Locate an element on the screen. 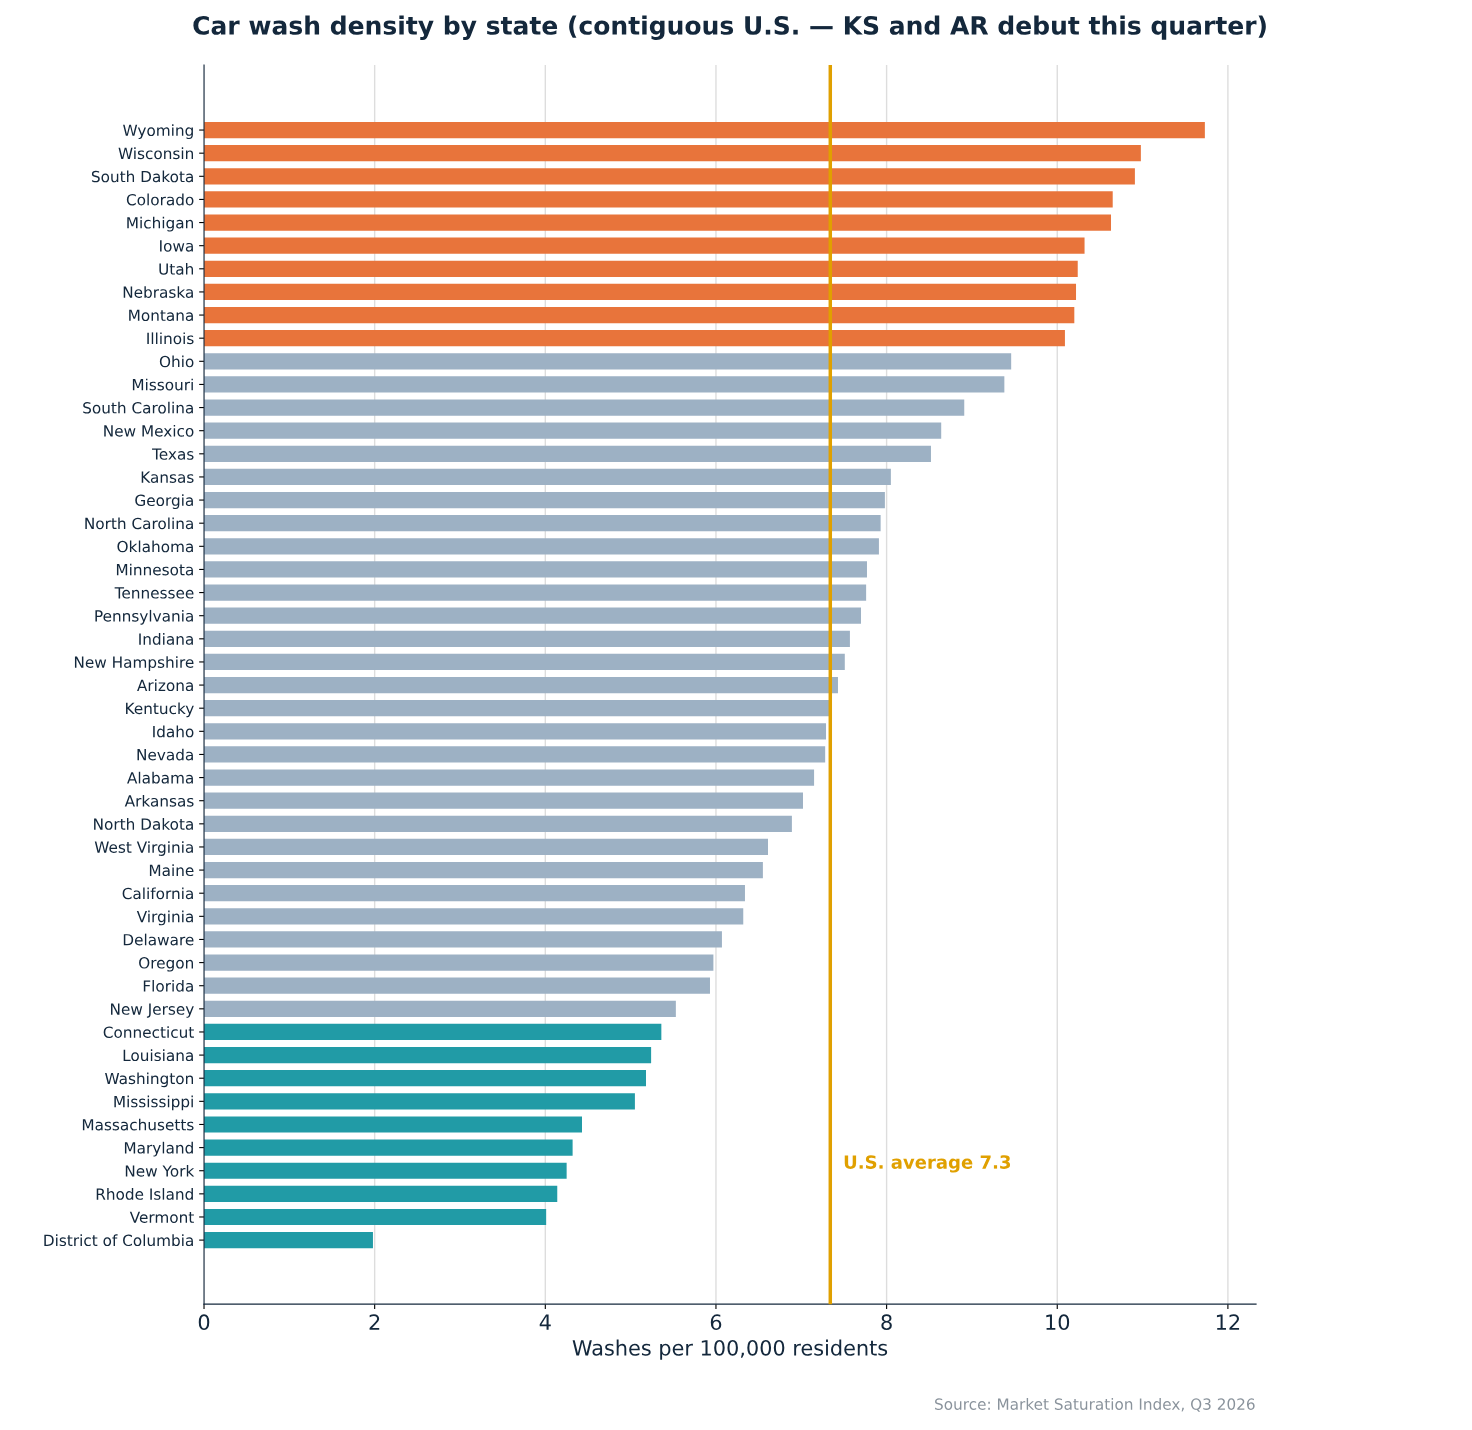 The width and height of the screenshot is (1472, 1430). y-tick-label: Missouri is located at coordinates (162, 384).